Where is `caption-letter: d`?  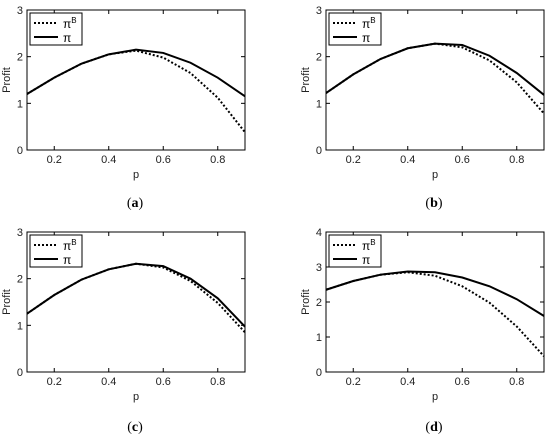
caption-letter: d is located at coordinates (434, 427).